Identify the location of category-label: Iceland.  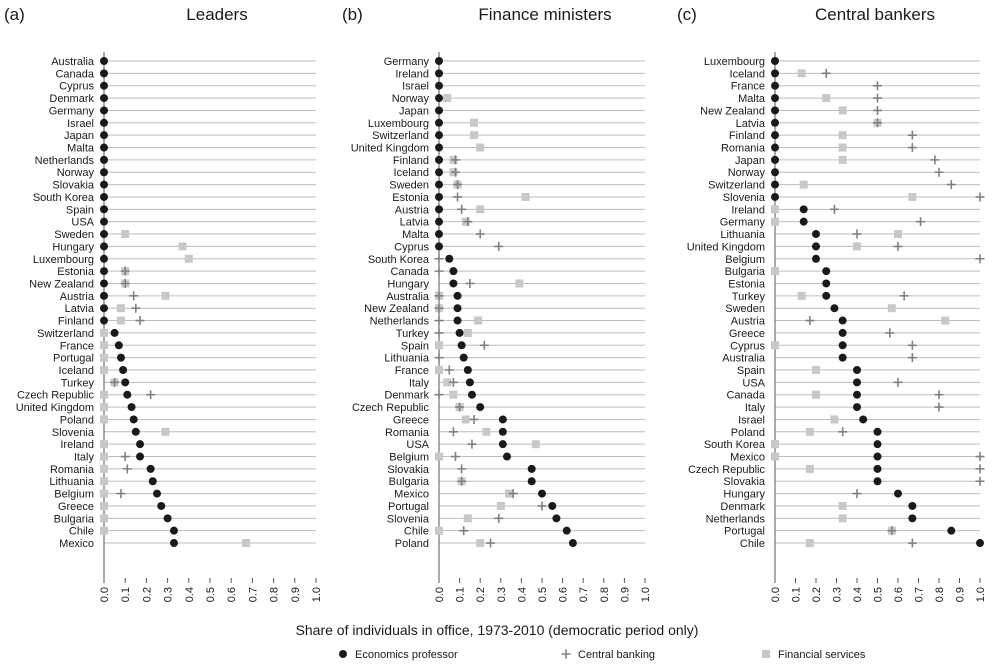
(747, 74).